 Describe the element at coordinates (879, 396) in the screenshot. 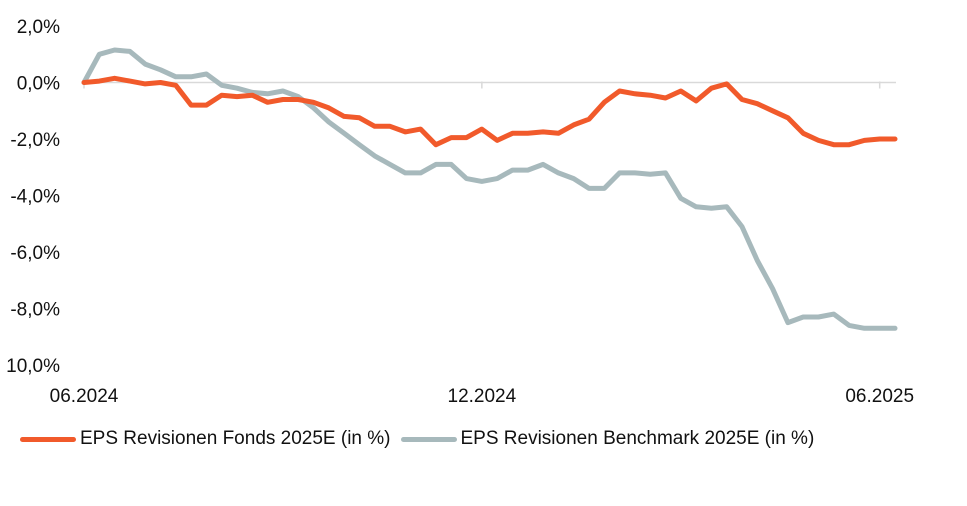

I see `x-tick-label: 06.2025` at that location.